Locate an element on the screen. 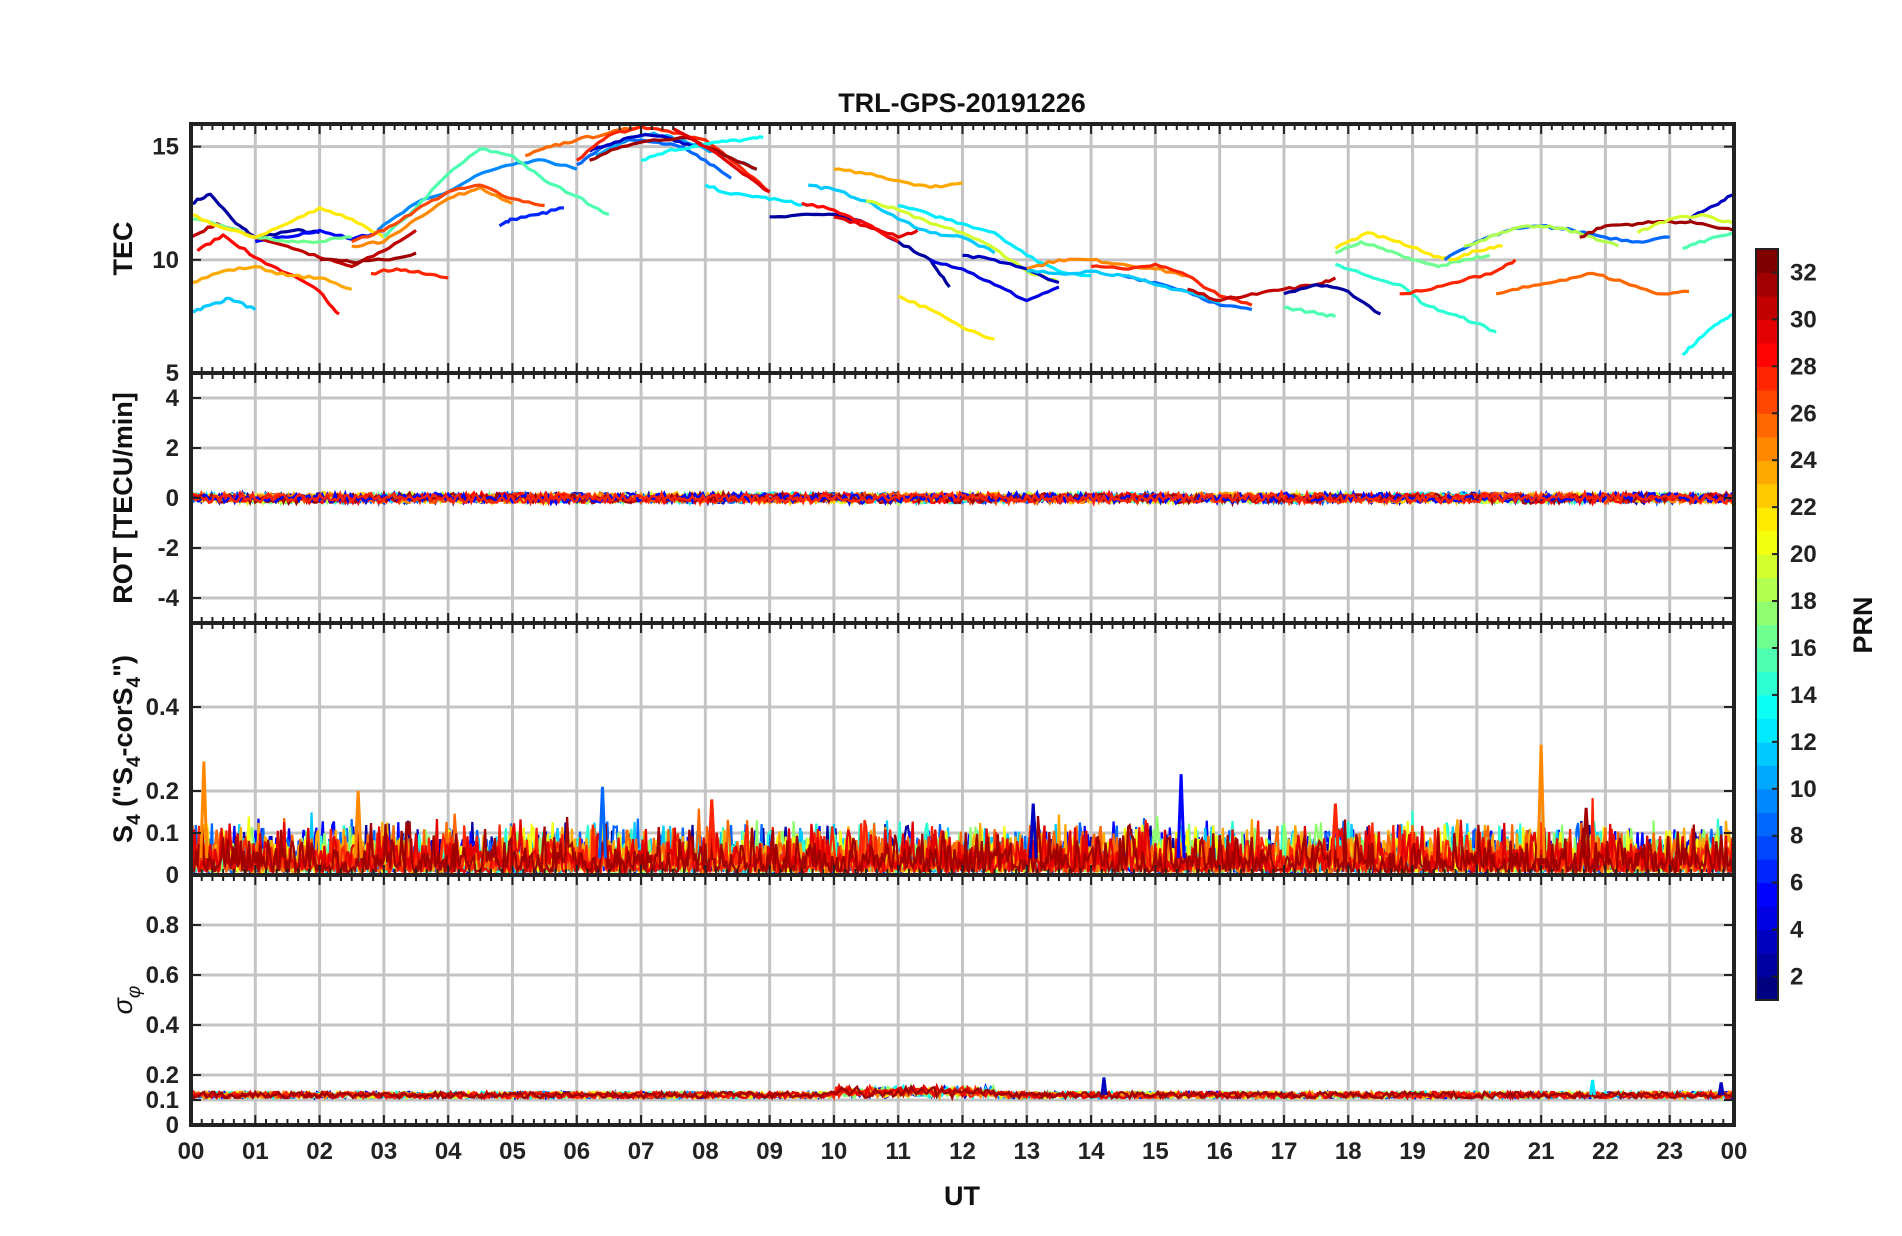 The height and width of the screenshot is (1236, 1902). colorbar-tick-label: 10 is located at coordinates (1803, 789).